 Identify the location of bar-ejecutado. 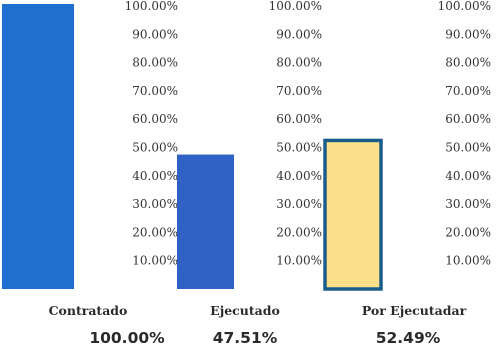
(205, 221).